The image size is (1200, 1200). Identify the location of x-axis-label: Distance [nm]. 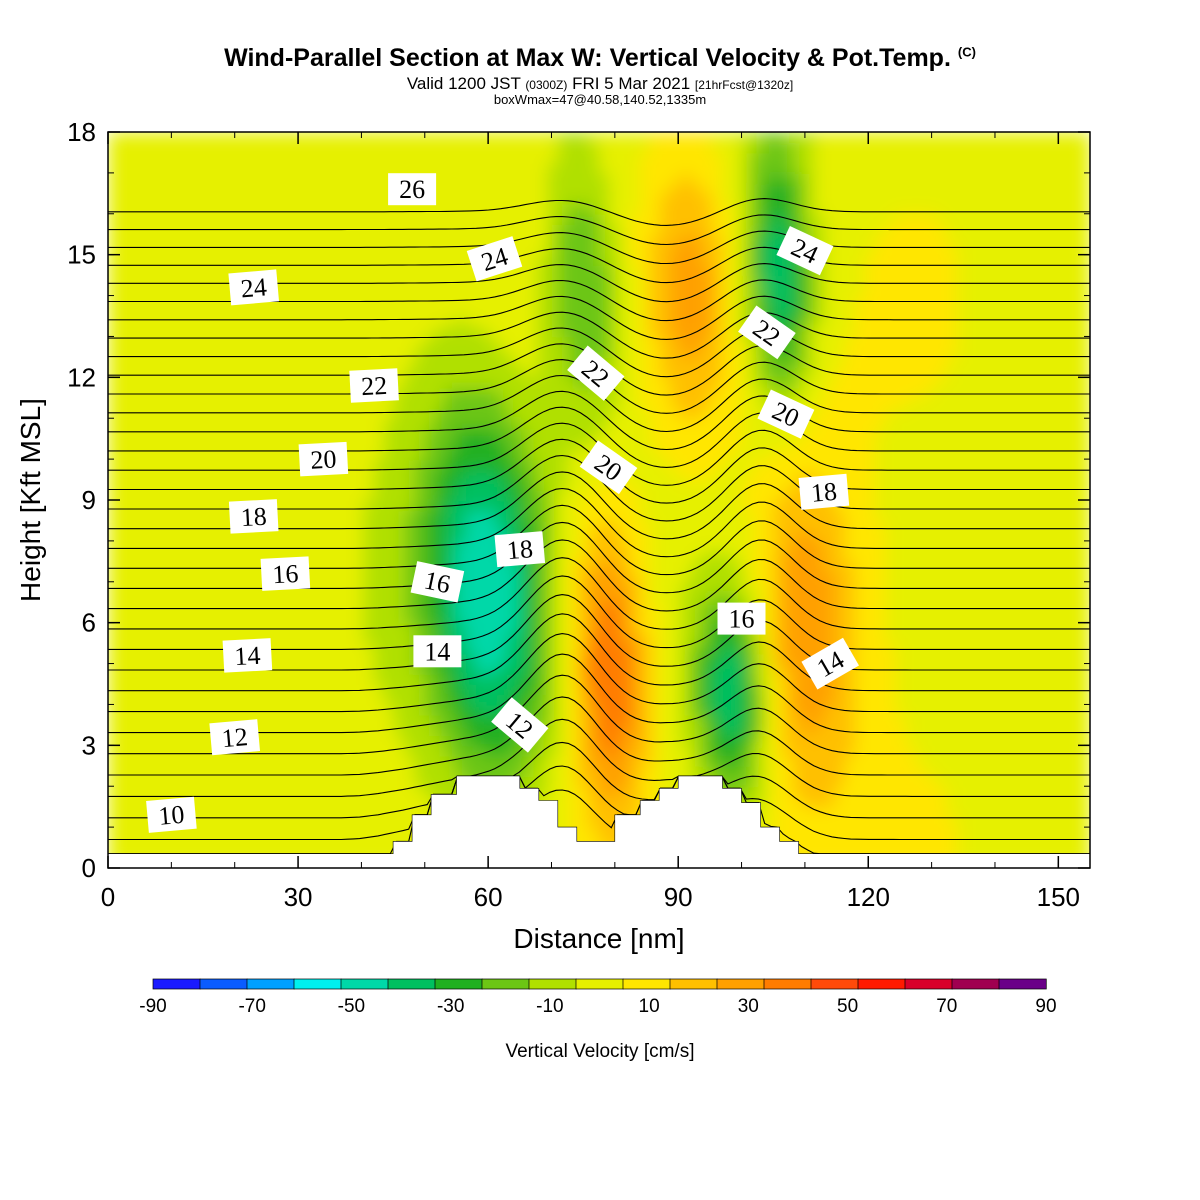
(598, 938).